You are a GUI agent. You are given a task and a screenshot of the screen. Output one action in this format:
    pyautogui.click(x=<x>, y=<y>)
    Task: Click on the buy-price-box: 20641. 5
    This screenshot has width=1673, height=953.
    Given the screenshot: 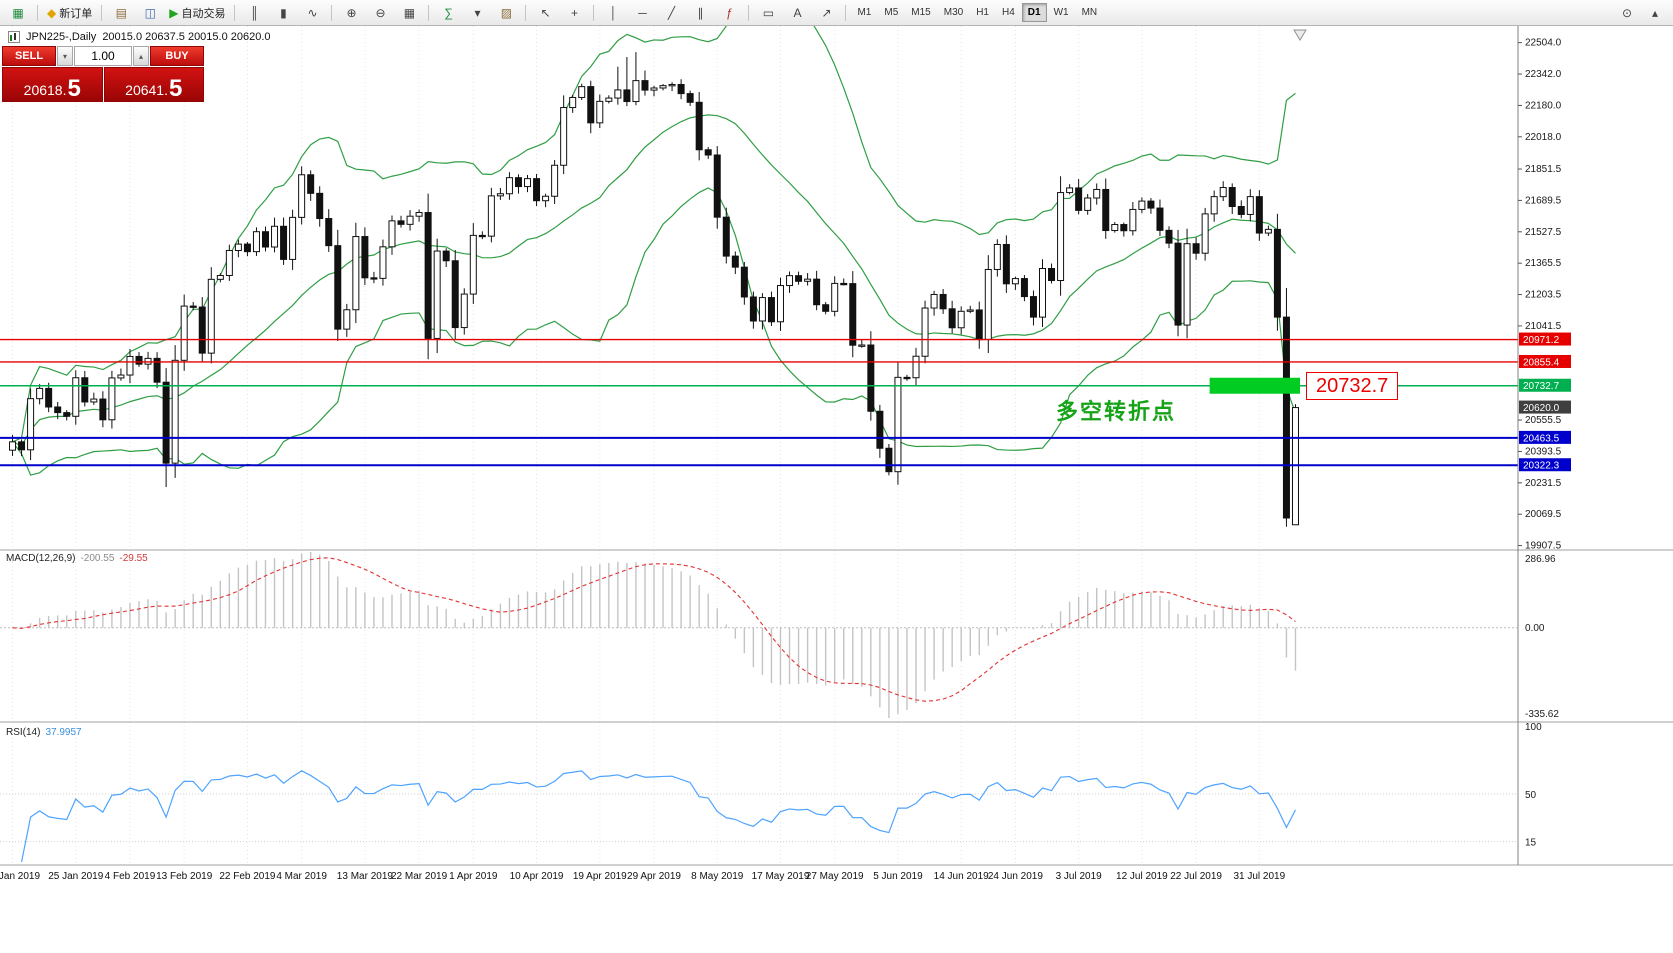 What is the action you would take?
    pyautogui.click(x=153, y=84)
    